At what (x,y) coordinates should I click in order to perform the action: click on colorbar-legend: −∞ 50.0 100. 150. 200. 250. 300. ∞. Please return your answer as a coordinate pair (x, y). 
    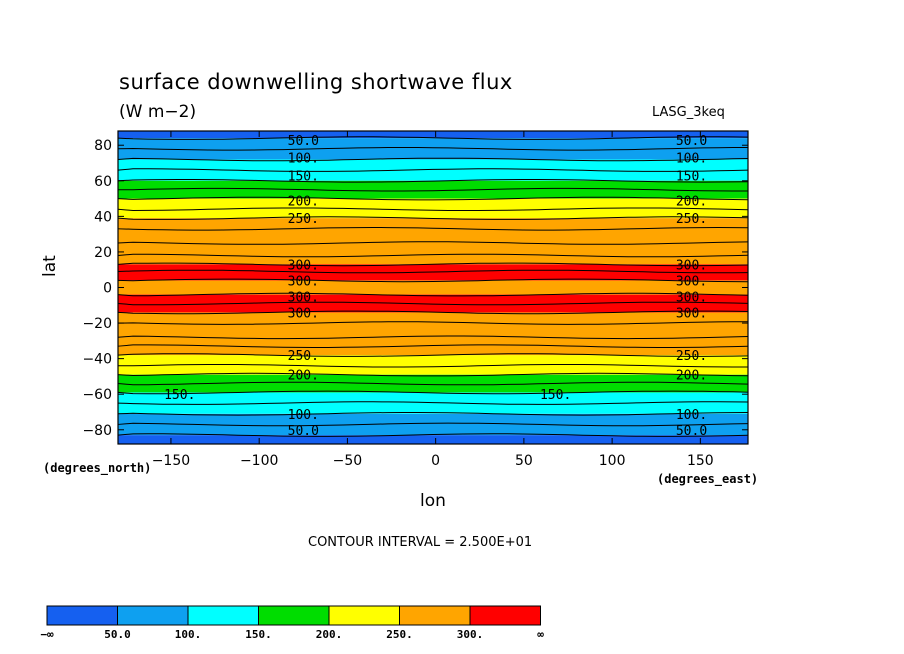
    Looking at the image, I should click on (292, 623).